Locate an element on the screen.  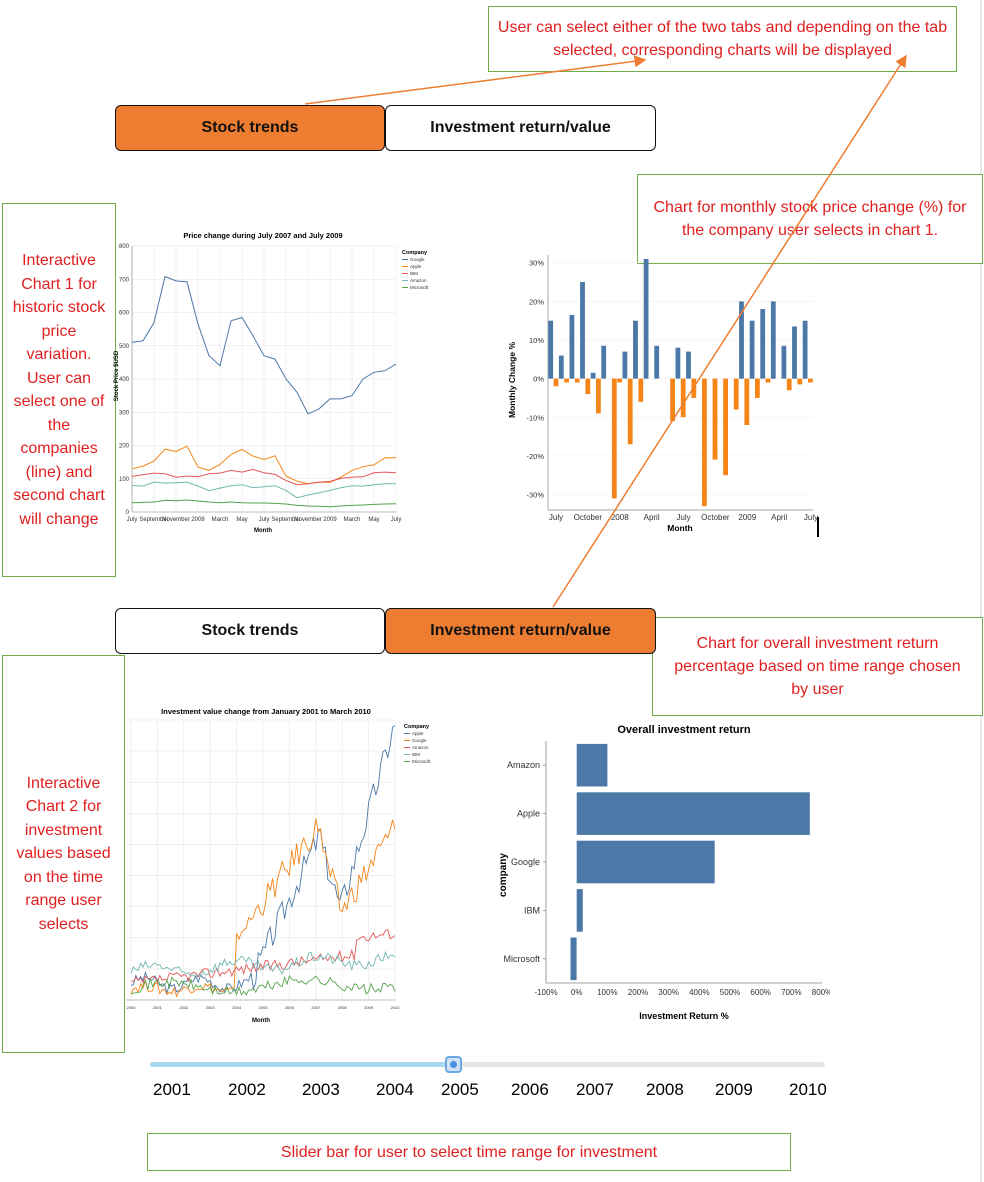
chart1-line-microsoft is located at coordinates (264, 503).